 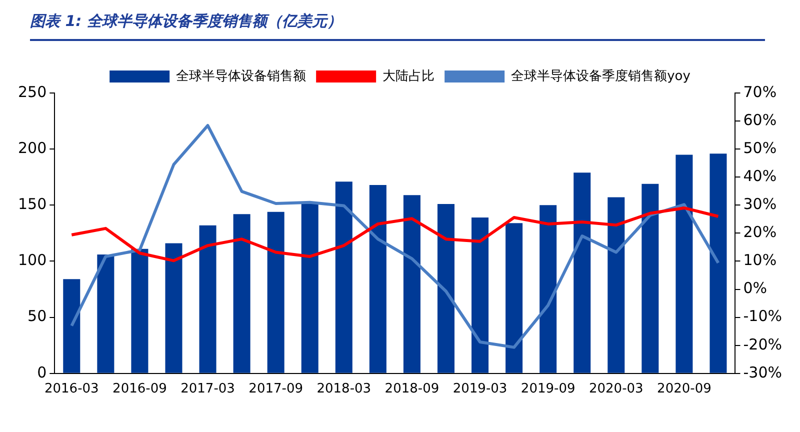 What do you see at coordinates (344, 389) in the screenshot?
I see `x-tick-label: 2018-03` at bounding box center [344, 389].